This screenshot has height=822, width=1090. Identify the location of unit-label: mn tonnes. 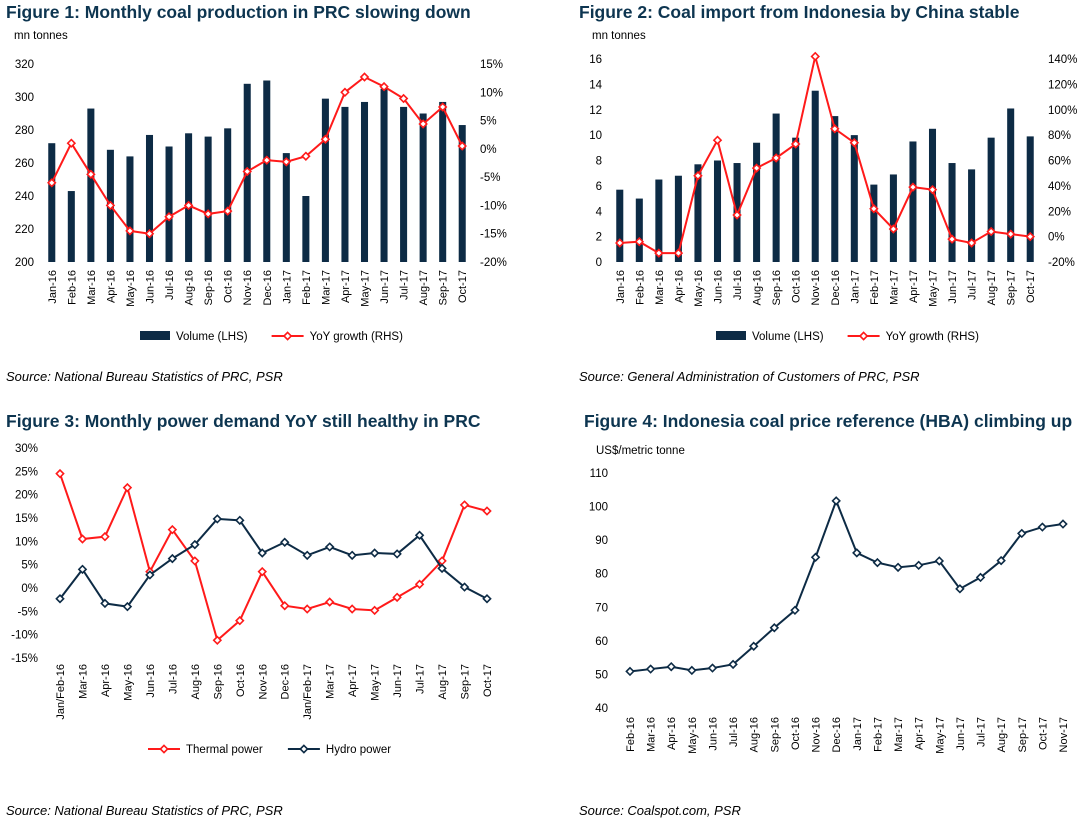
(619, 36).